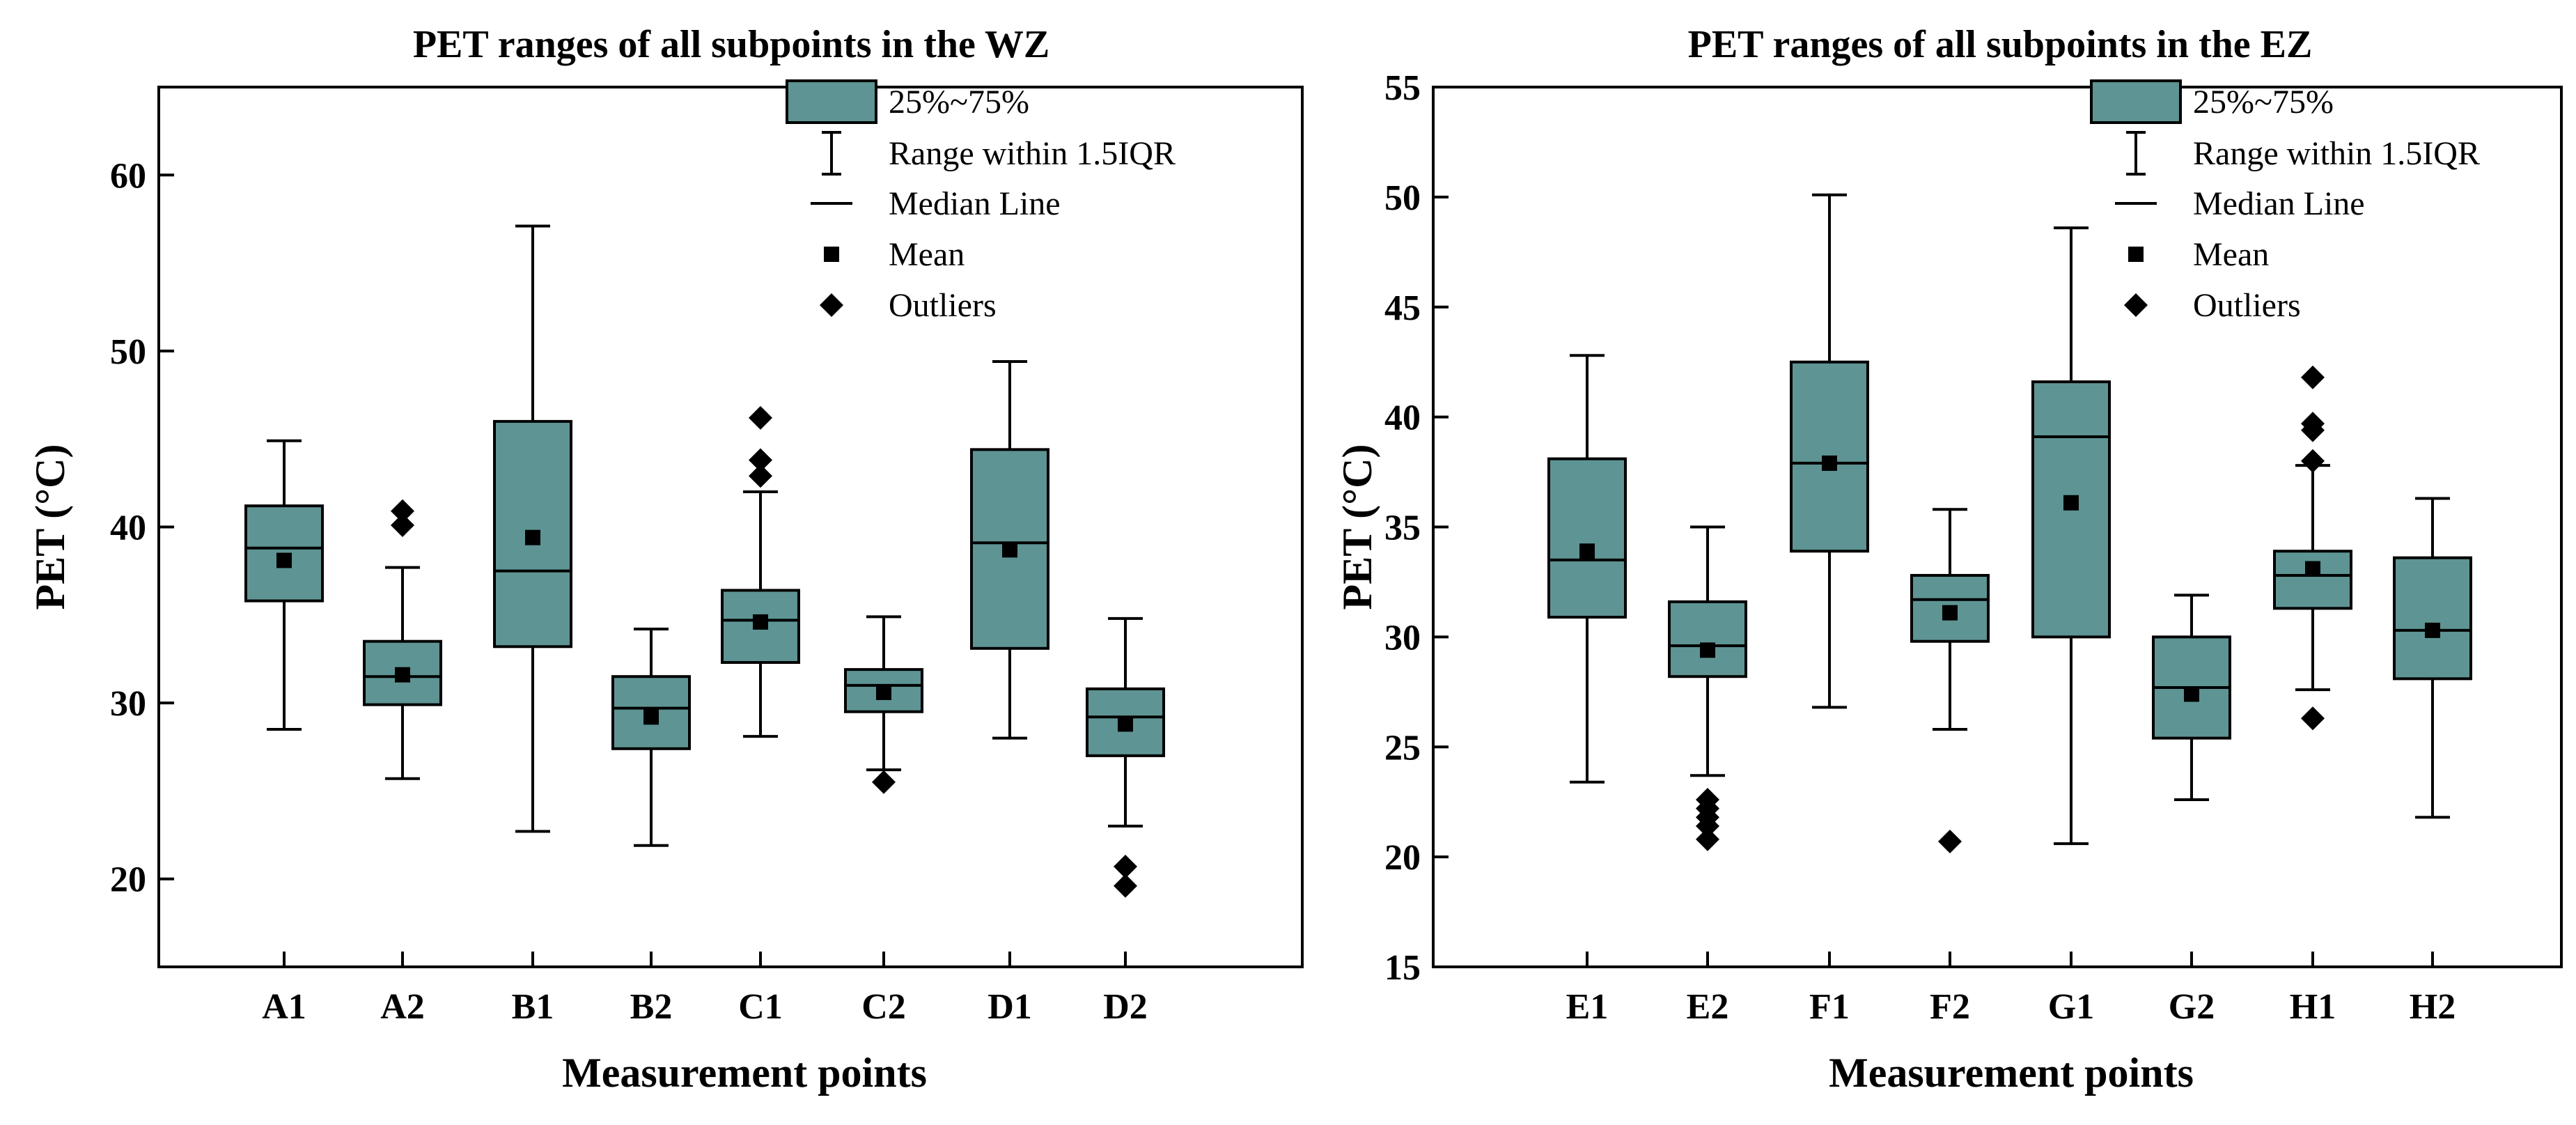 This screenshot has width=2576, height=1125. What do you see at coordinates (1587, 1007) in the screenshot?
I see `x-tick-label: E1` at bounding box center [1587, 1007].